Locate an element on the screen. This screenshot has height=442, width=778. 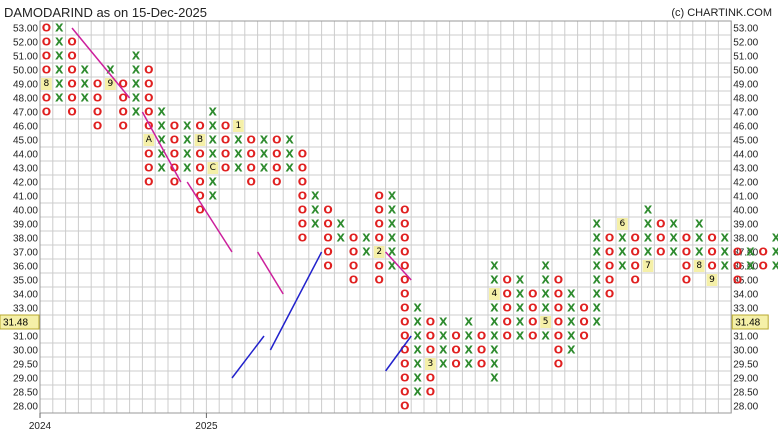
y-tick-label-left: 45.00 is located at coordinates (25, 141).